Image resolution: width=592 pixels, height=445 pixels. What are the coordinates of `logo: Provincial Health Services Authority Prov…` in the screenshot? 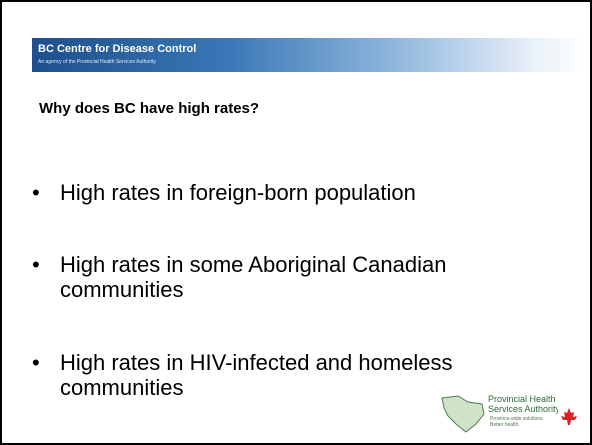 It's located at (499, 414).